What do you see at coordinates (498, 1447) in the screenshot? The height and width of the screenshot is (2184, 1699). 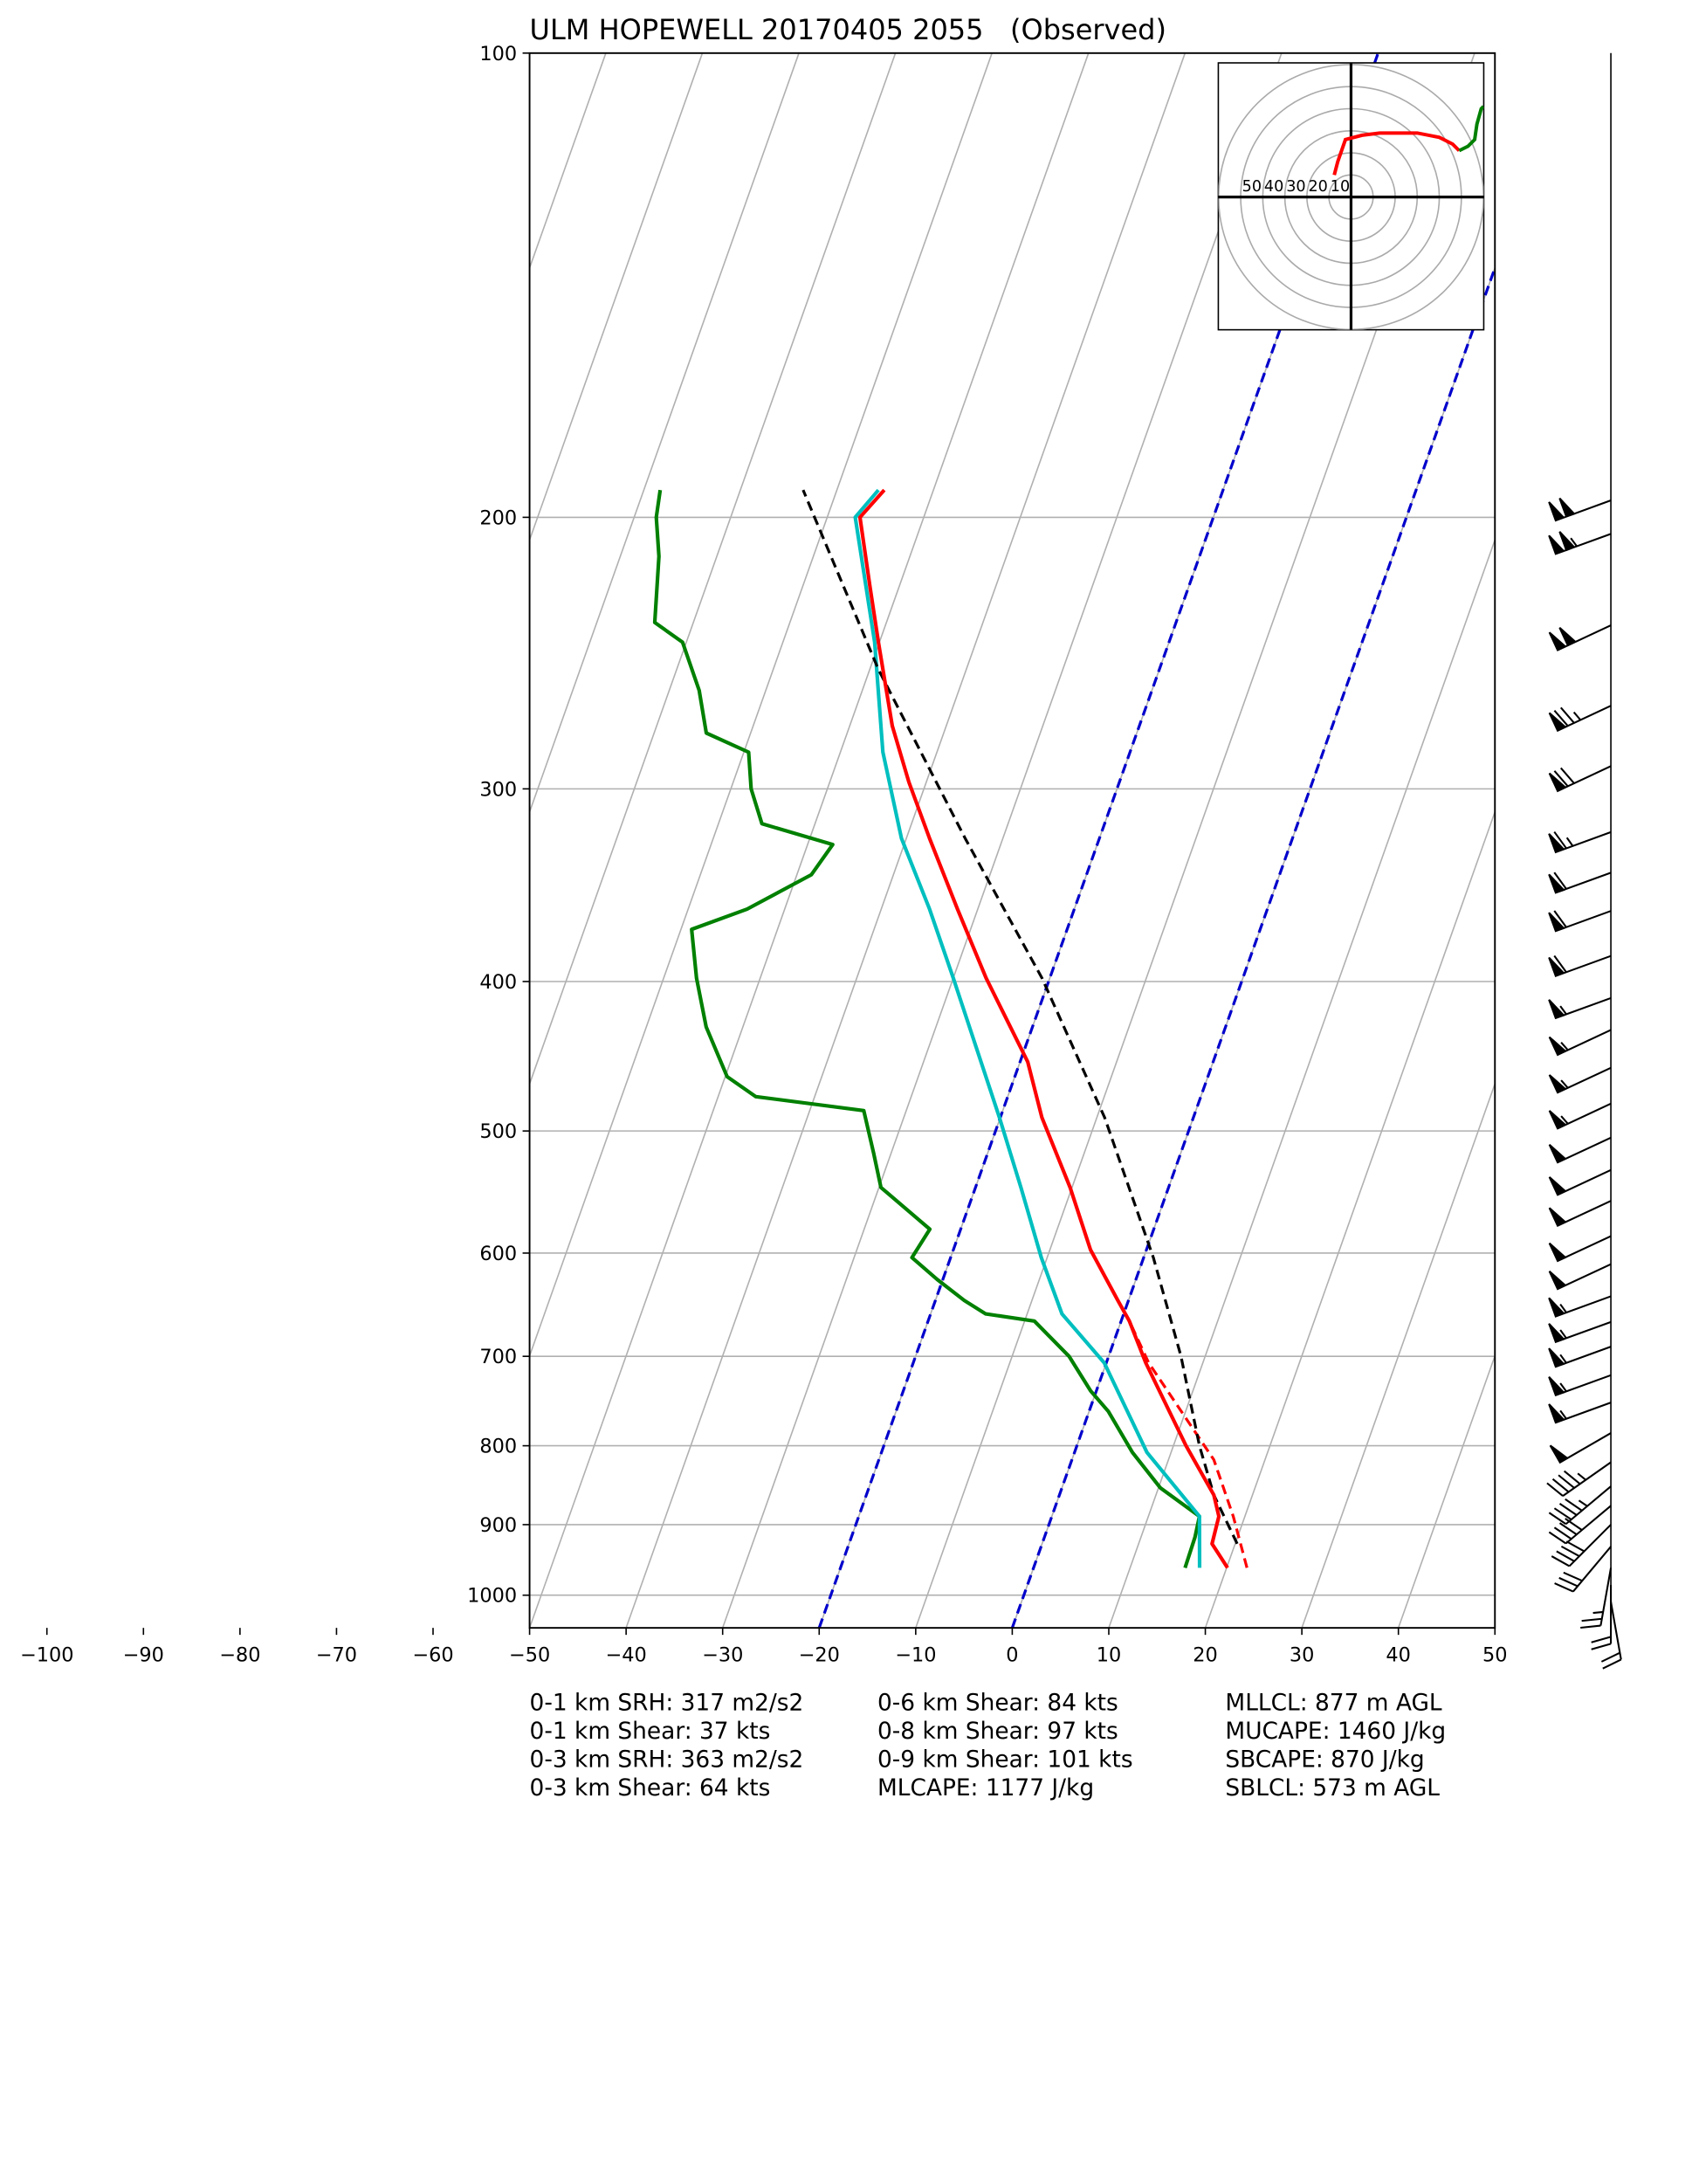 I see `y-tick-label: 800` at bounding box center [498, 1447].